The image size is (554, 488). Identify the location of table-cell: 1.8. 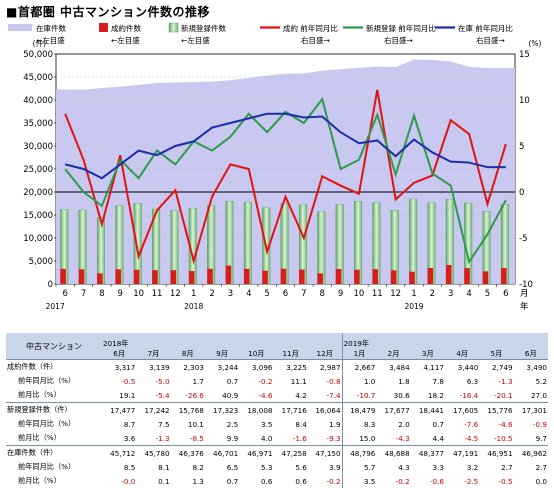
(404, 381).